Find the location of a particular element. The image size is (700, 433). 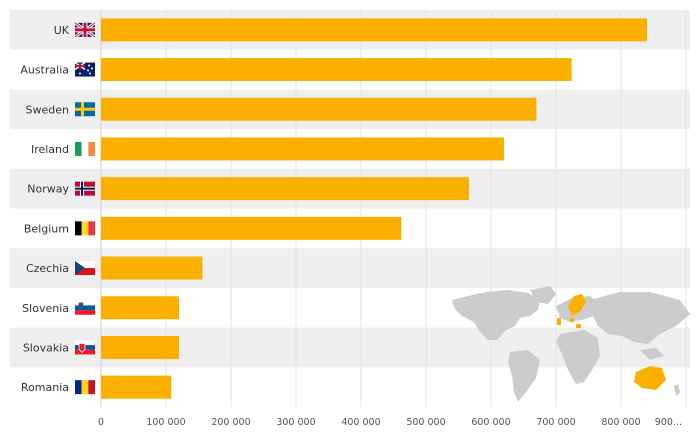

category-label: Ireland is located at coordinates (50, 149).